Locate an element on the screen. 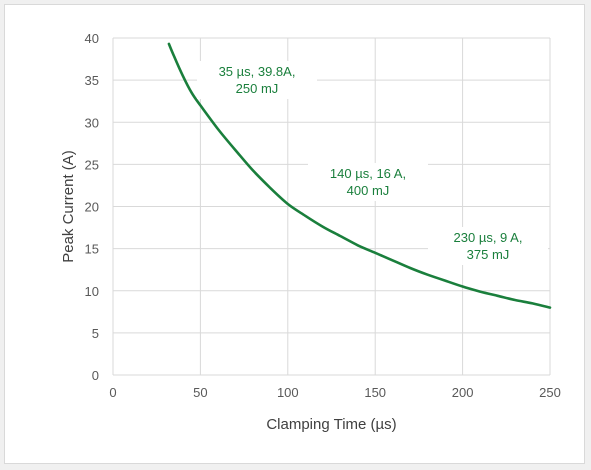  x-tick-label: 100 is located at coordinates (288, 392).